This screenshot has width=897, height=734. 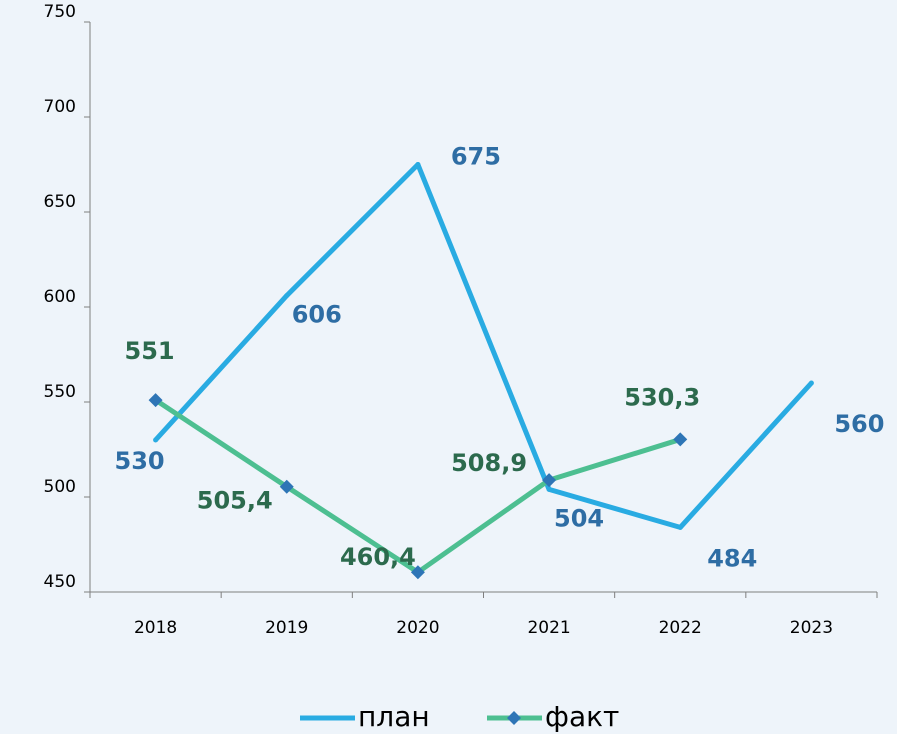 I want to click on x-tick-label: 2023, so click(x=811, y=628).